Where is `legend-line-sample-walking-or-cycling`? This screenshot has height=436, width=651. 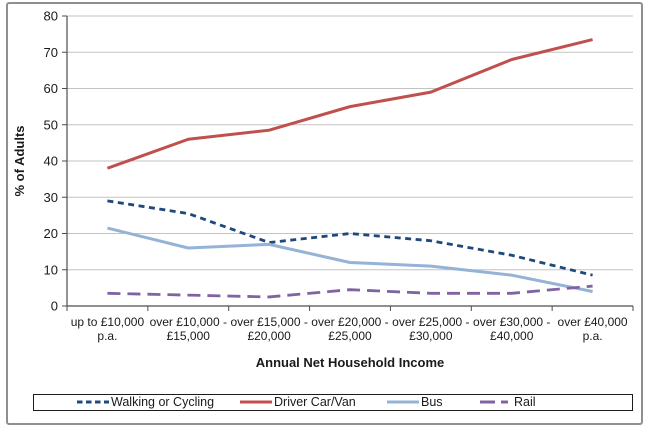
legend-line-sample-walking-or-cycling is located at coordinates (93, 402).